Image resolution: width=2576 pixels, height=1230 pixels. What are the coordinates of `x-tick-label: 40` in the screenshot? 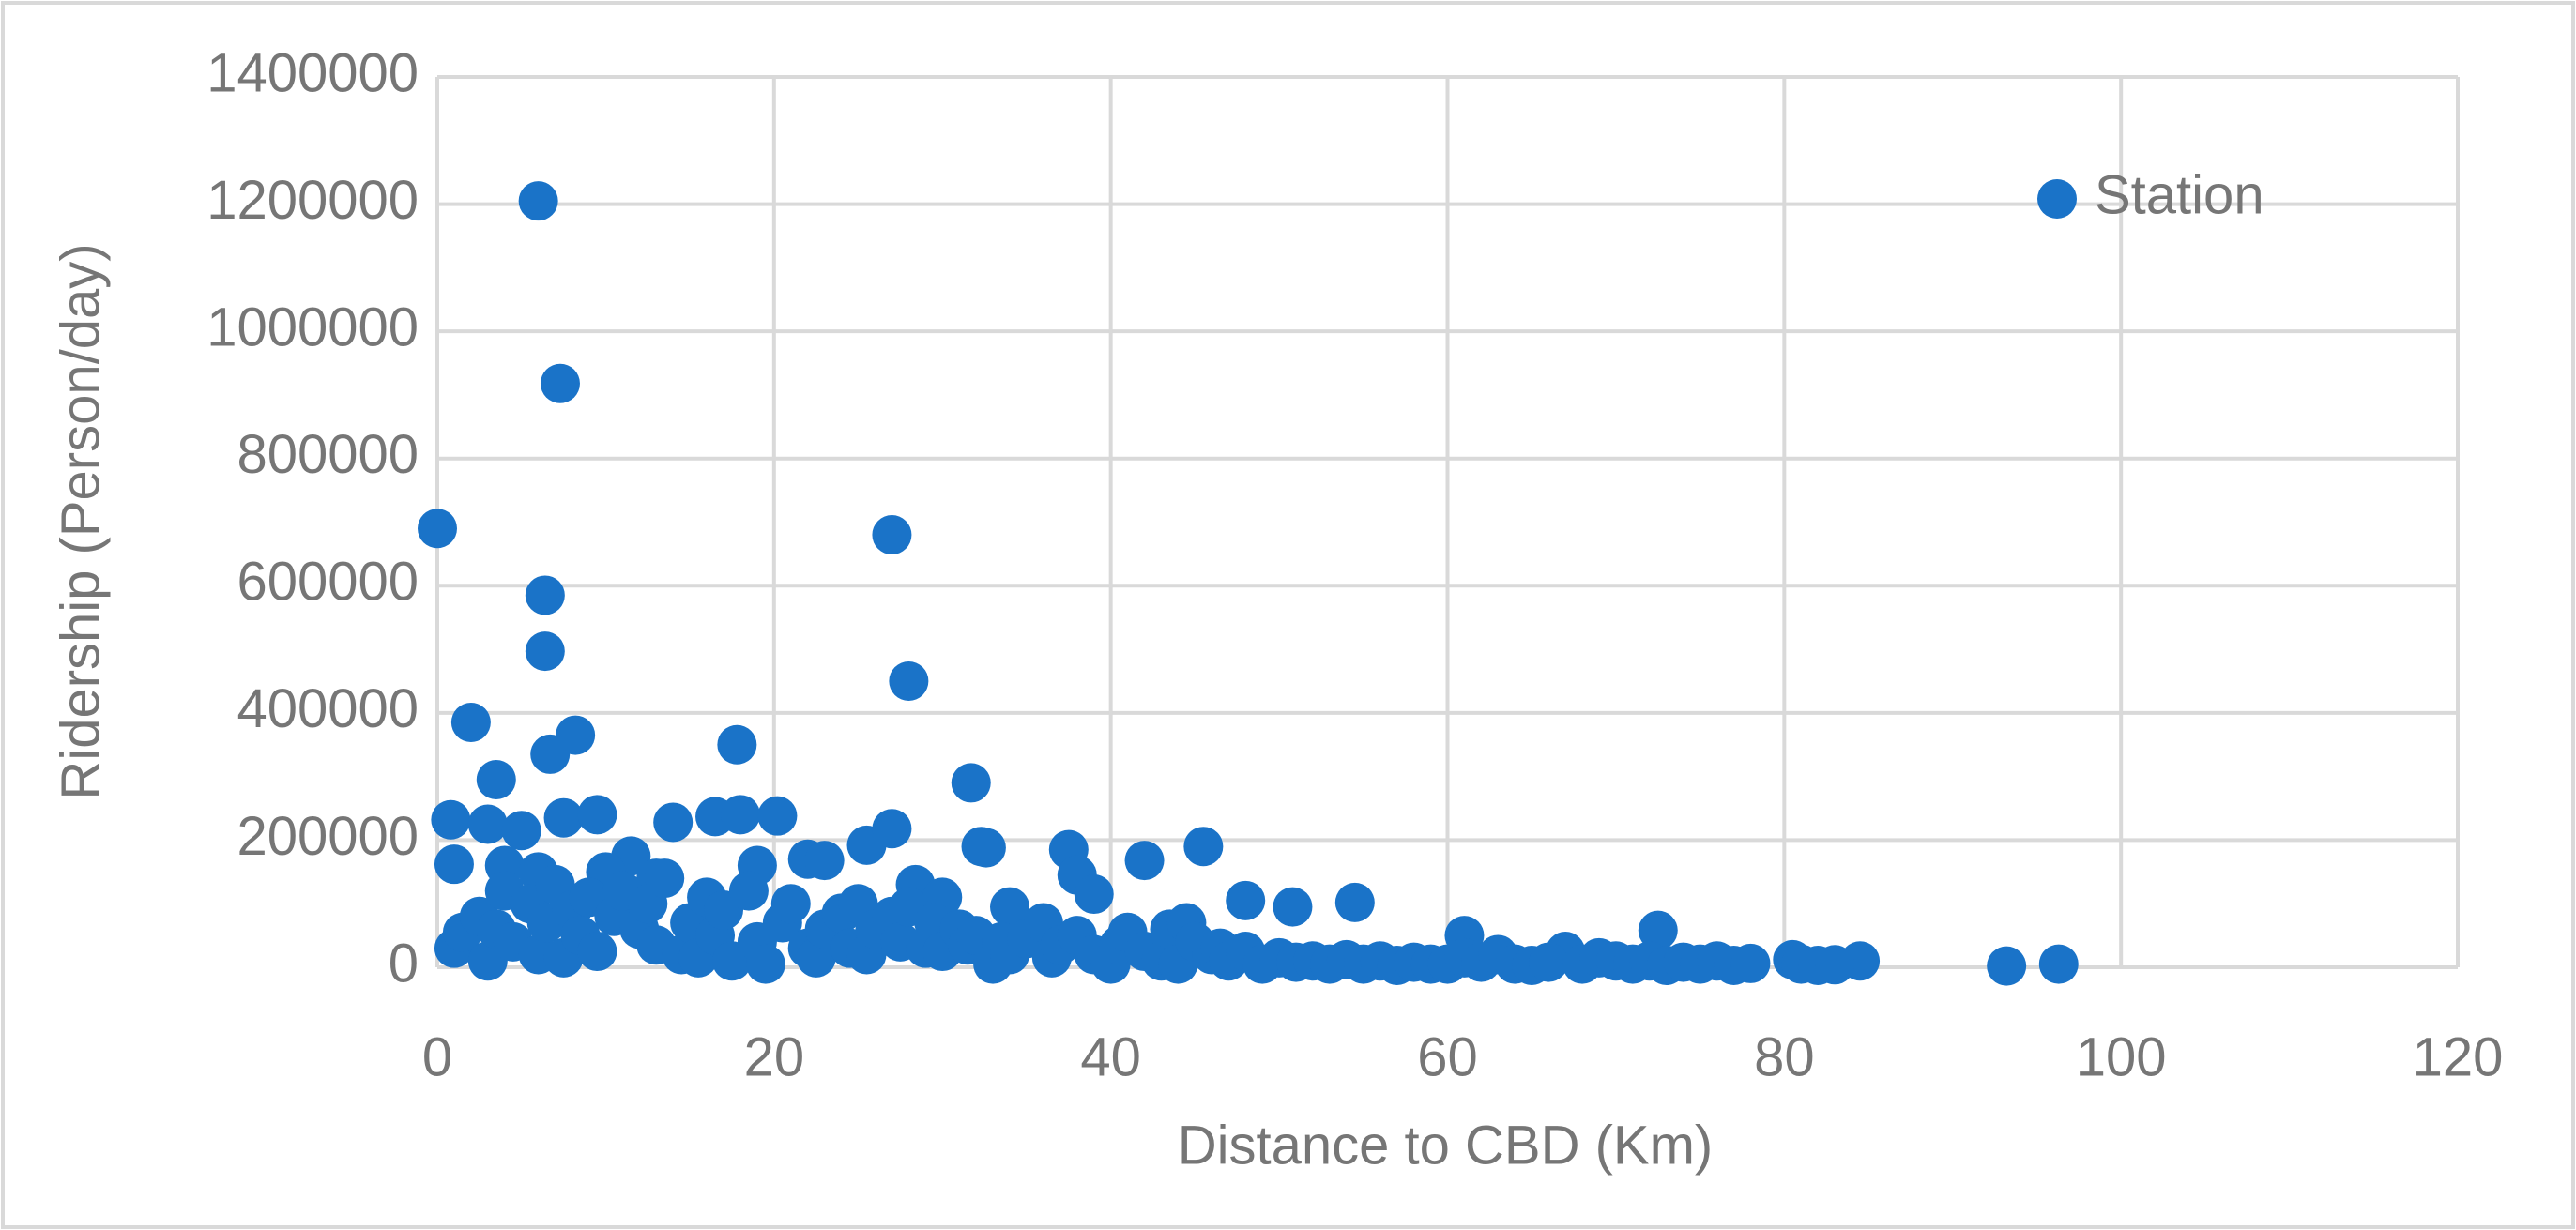 It's located at (1110, 1057).